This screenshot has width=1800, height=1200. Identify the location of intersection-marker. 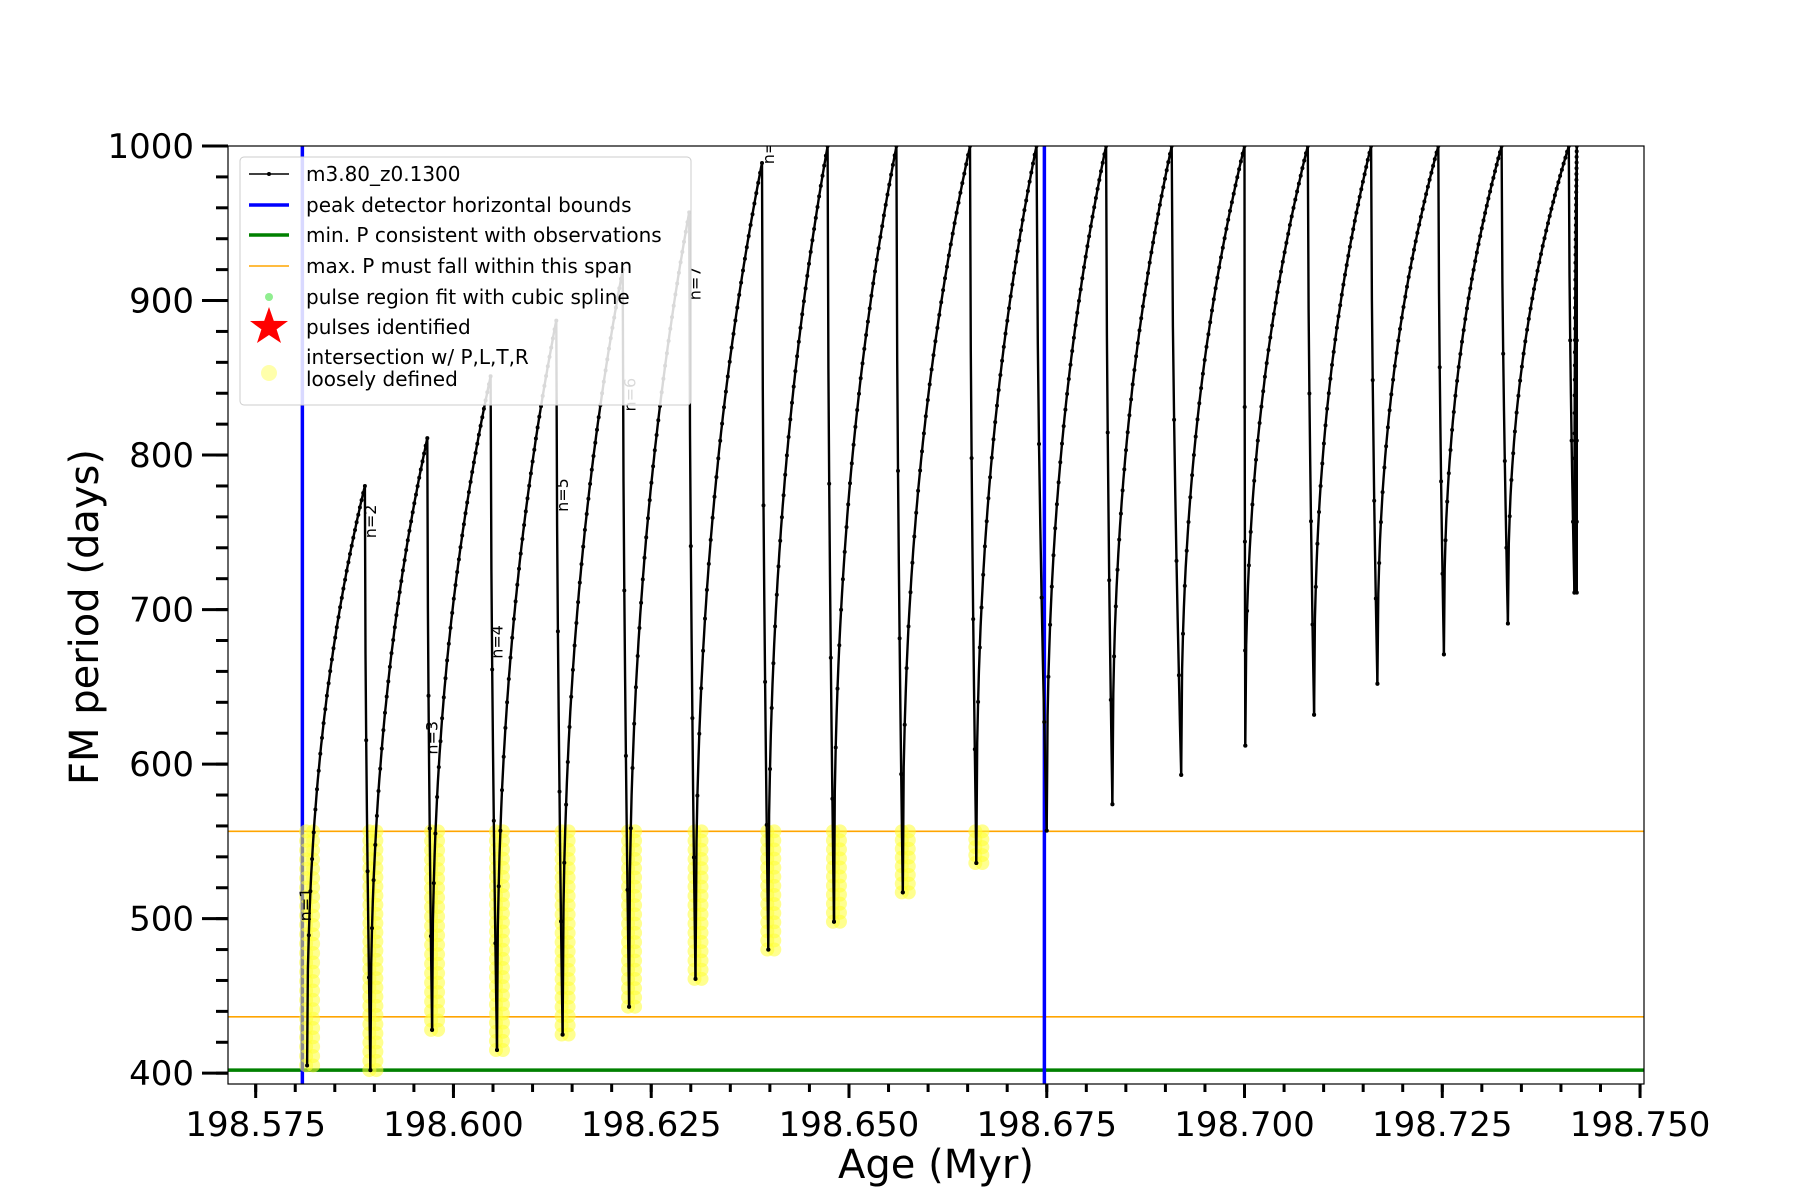
(701, 831).